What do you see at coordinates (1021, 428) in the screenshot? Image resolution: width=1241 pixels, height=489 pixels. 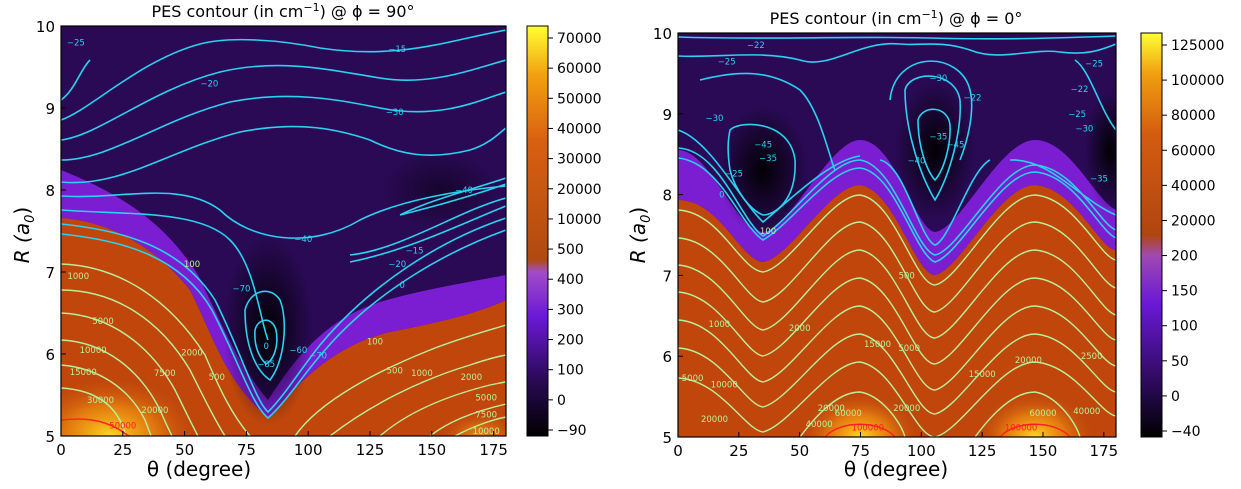 I see `contour-label: 100000` at bounding box center [1021, 428].